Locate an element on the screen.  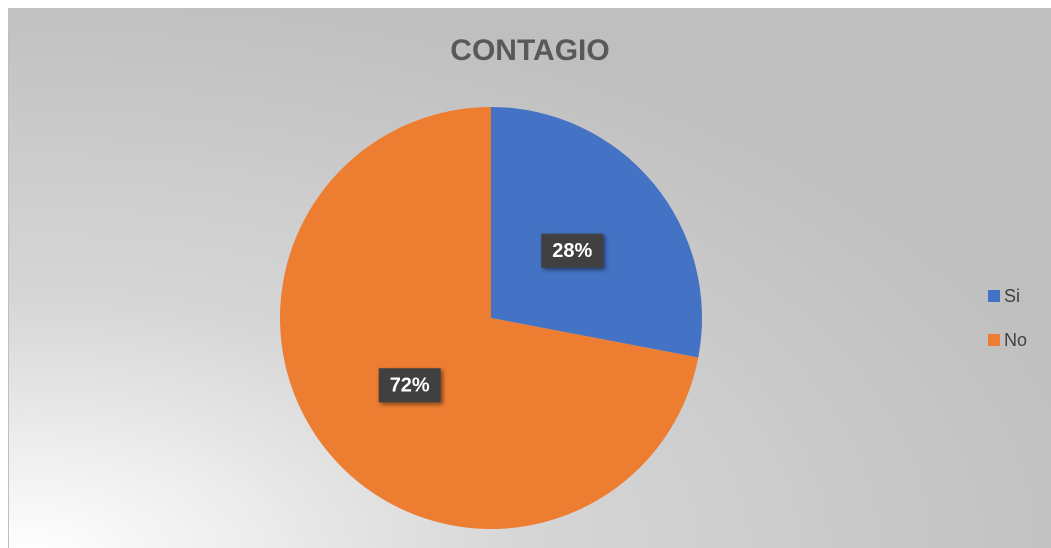
data-label: 28% is located at coordinates (572, 251).